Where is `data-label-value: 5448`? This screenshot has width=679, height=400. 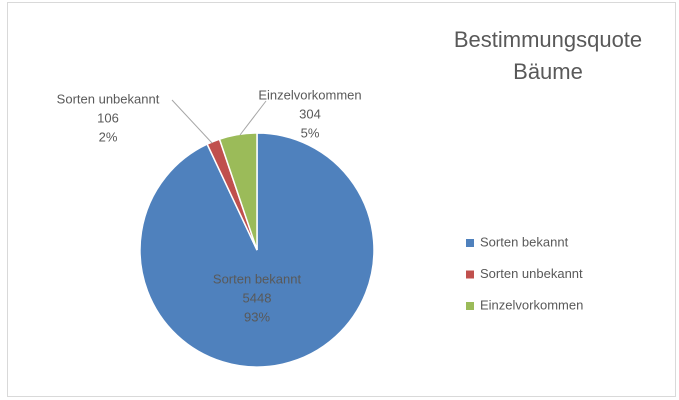
data-label-value: 5448 is located at coordinates (257, 297).